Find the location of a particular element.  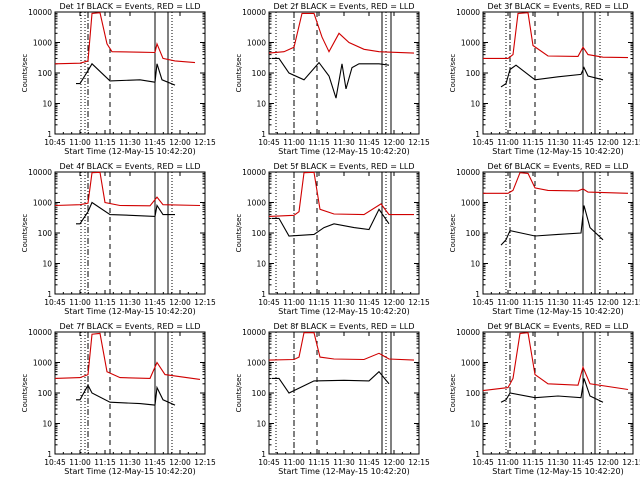

chart-title: Det 6f BLACK = Events, RED = LLD is located at coordinates (557, 166).